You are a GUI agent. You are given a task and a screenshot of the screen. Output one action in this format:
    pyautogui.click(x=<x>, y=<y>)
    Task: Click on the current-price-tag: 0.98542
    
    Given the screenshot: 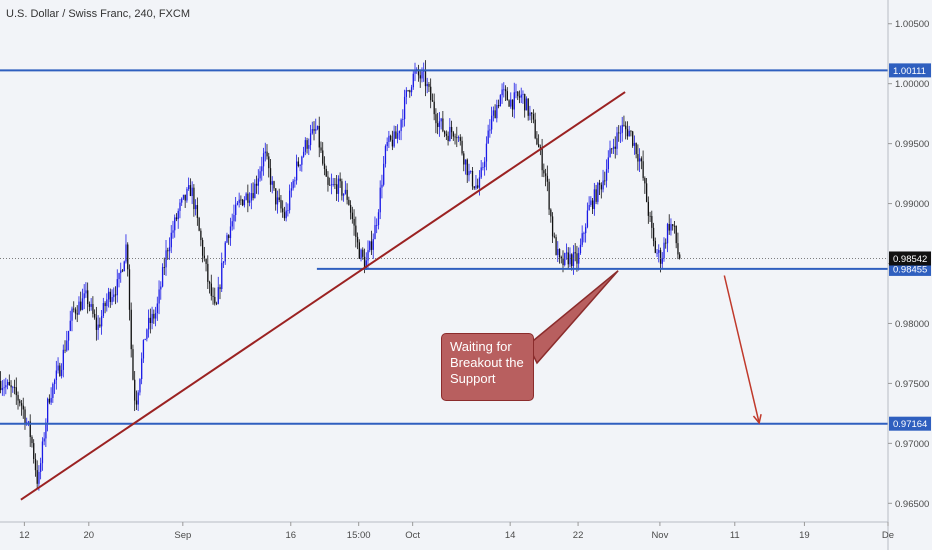 What is the action you would take?
    pyautogui.click(x=910, y=259)
    